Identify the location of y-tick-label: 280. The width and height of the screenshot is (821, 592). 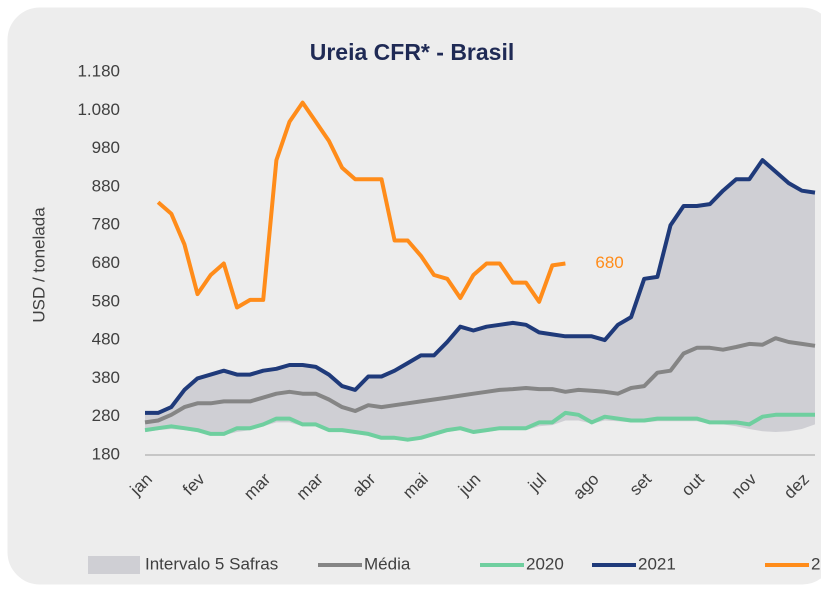
(106, 415).